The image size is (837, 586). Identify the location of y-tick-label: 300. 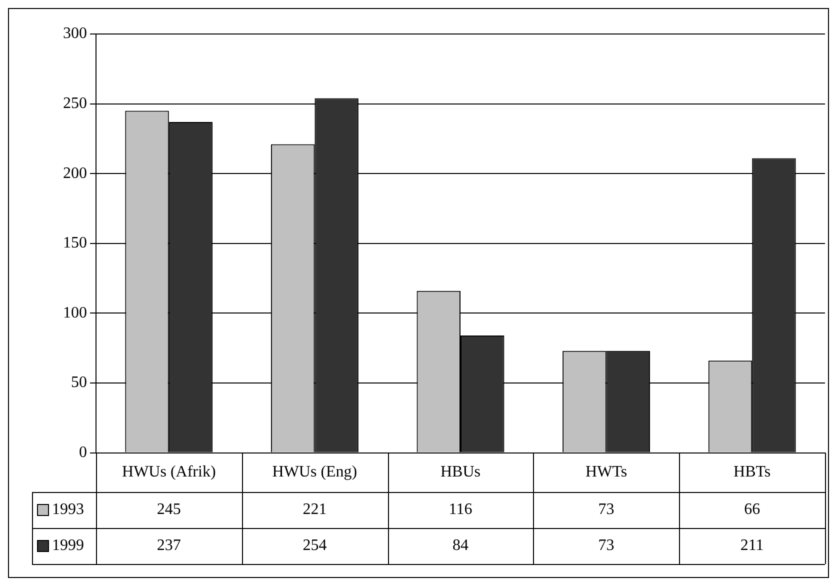
(75, 33).